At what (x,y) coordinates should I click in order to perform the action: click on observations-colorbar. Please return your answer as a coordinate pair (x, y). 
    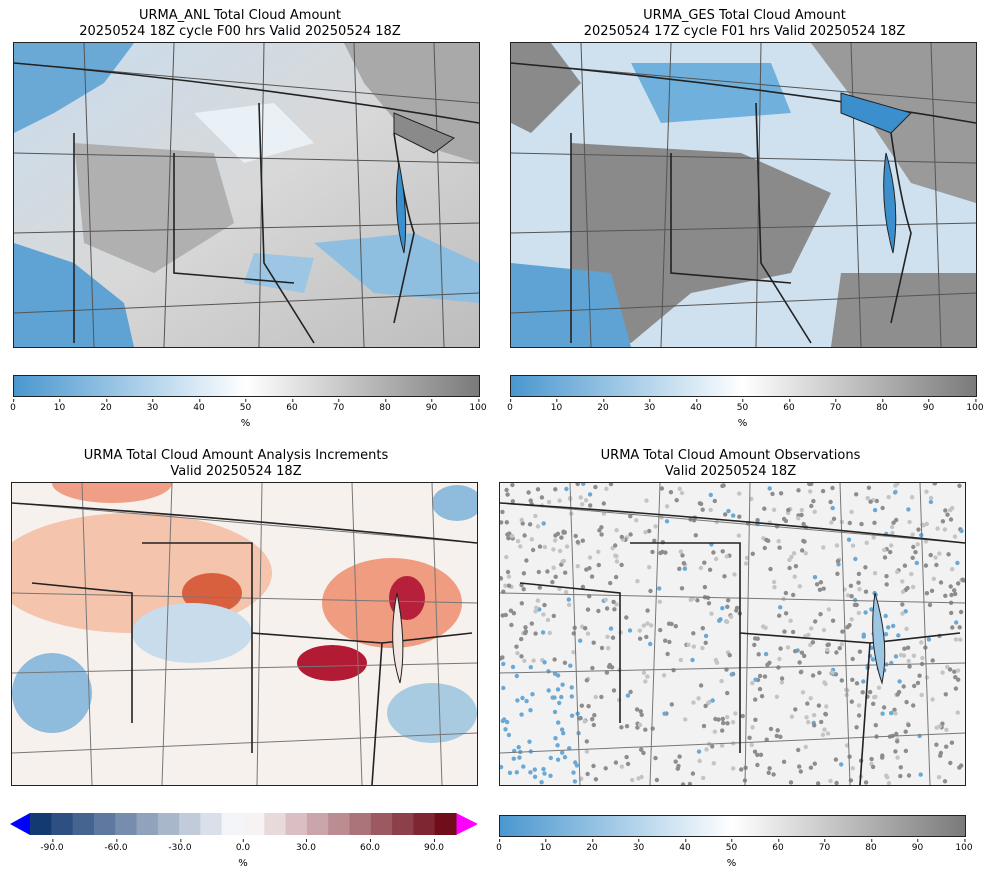
    Looking at the image, I should click on (732, 826).